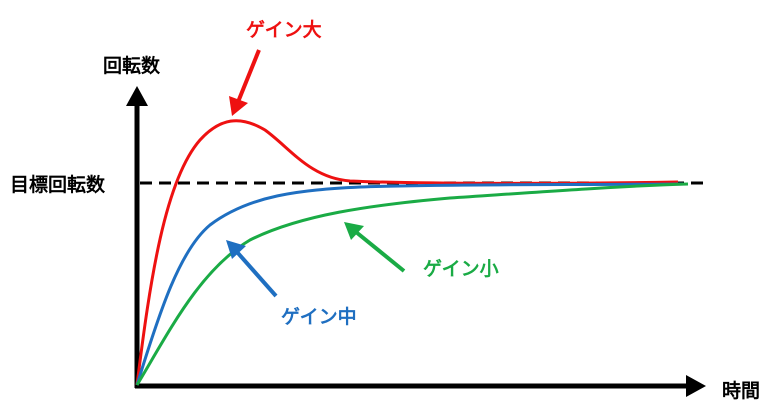  What do you see at coordinates (741, 391) in the screenshot?
I see `x-axis-label: 時間` at bounding box center [741, 391].